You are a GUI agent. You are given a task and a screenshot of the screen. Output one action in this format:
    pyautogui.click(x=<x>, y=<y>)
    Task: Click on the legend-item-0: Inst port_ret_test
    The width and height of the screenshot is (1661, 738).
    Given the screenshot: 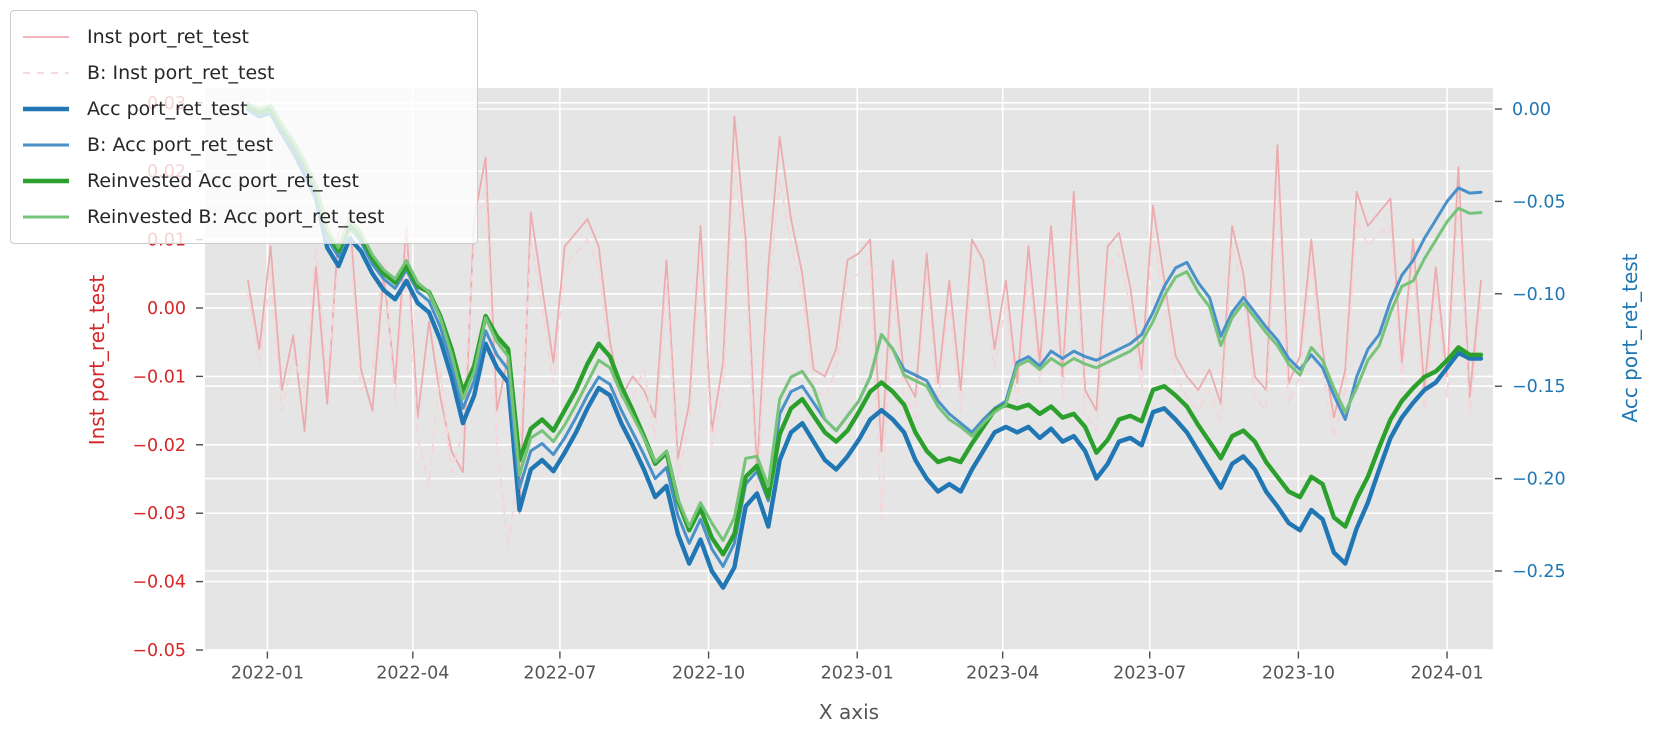 What is the action you would take?
    pyautogui.click(x=244, y=37)
    